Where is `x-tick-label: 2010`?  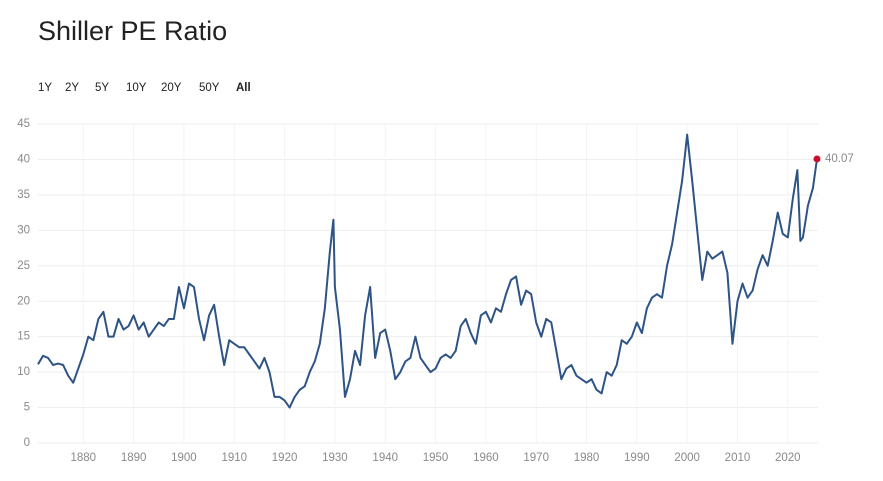 x-tick-label: 2010 is located at coordinates (738, 458).